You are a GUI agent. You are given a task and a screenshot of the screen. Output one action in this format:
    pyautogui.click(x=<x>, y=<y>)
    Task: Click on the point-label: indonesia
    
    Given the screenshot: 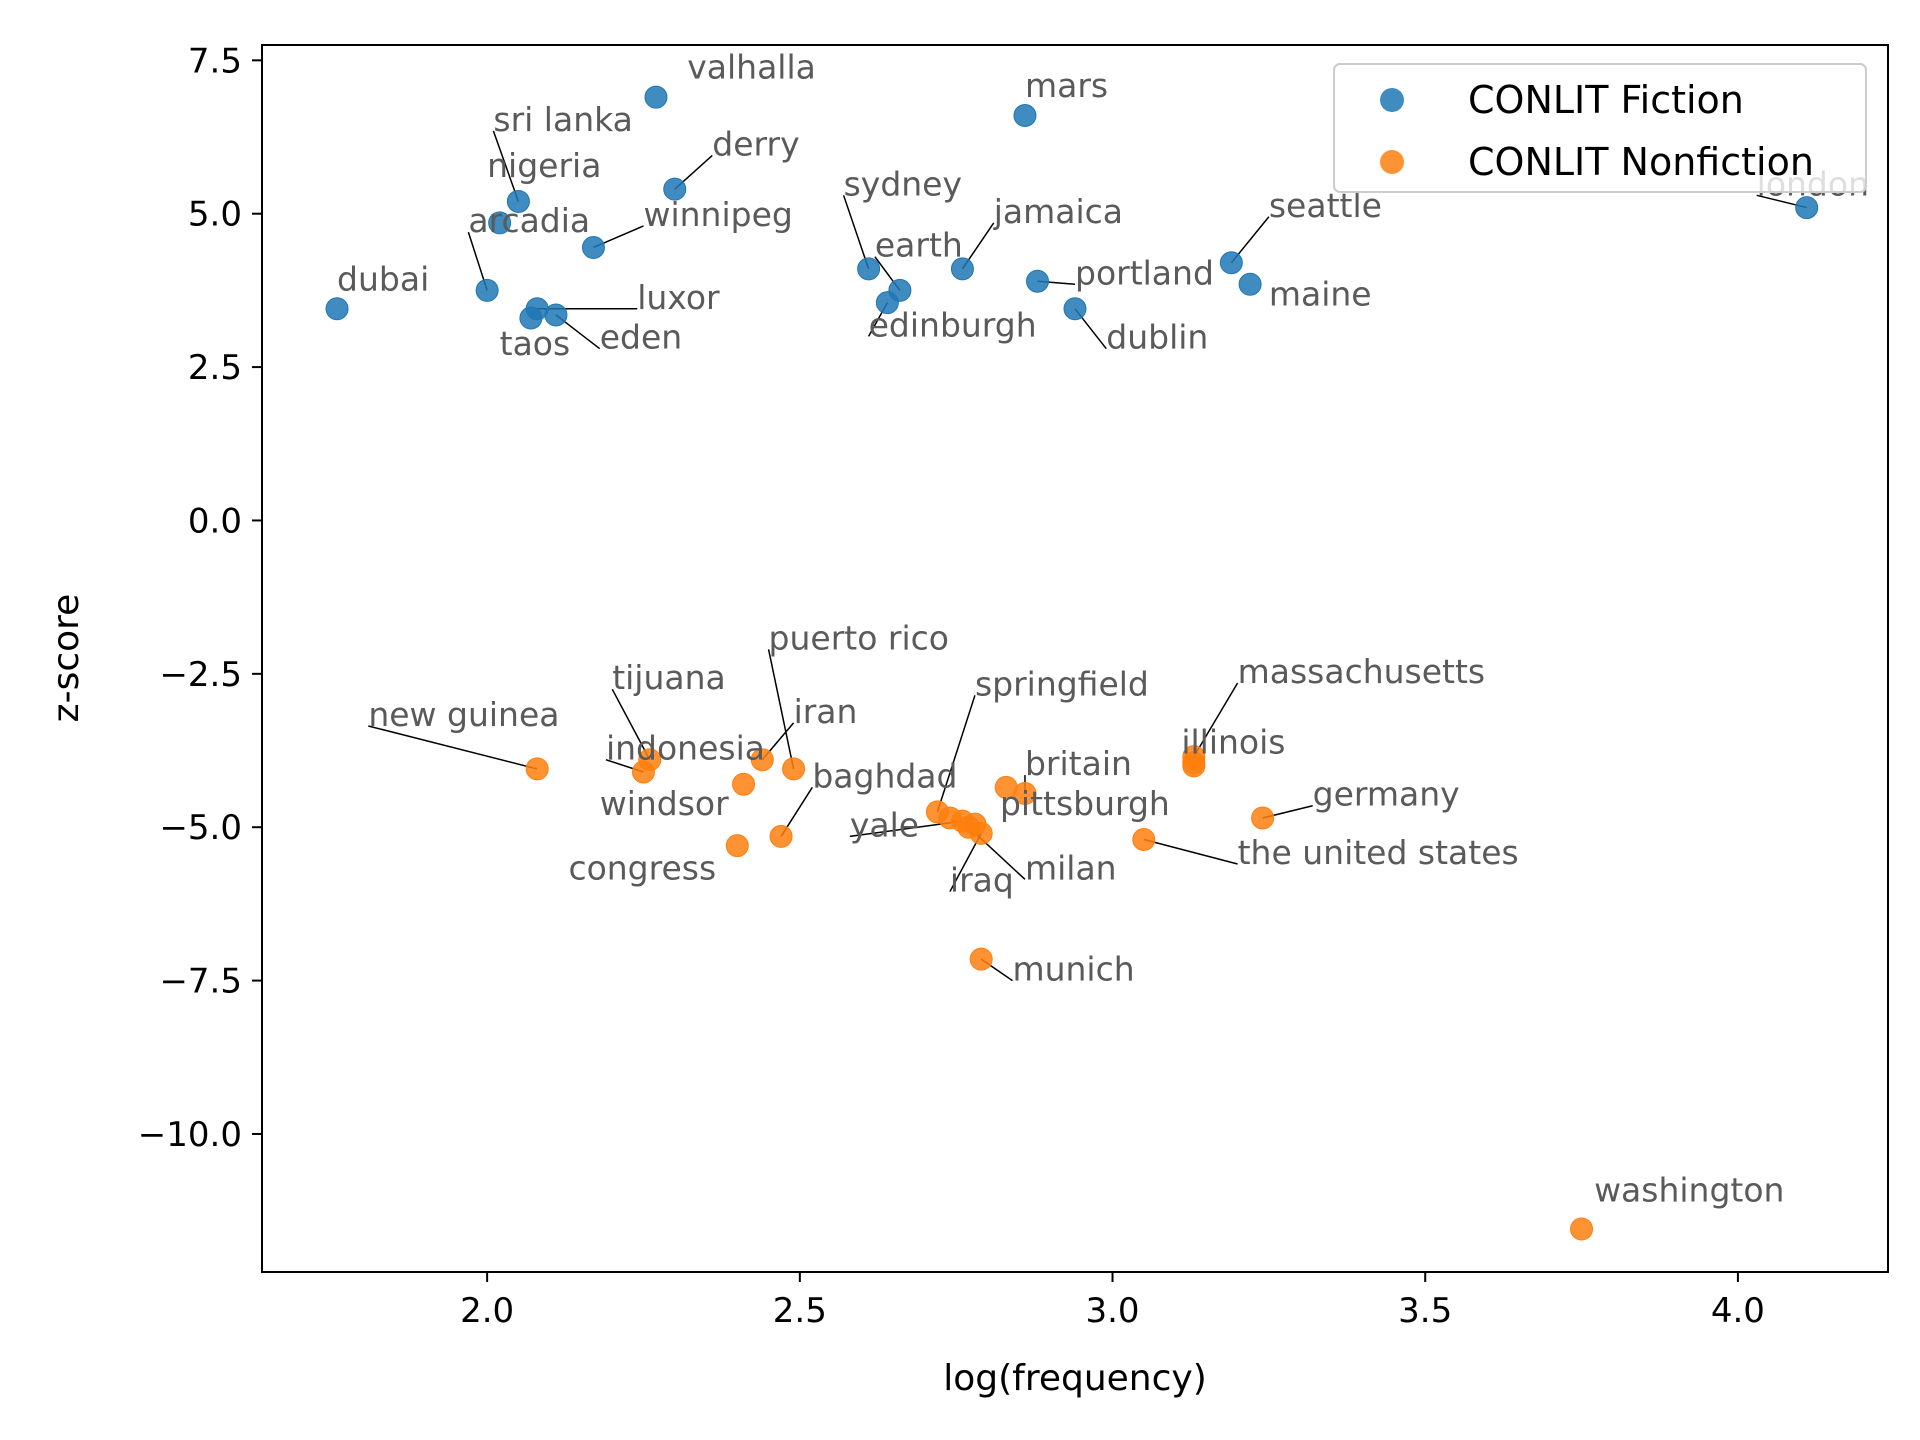 What is the action you would take?
    pyautogui.click(x=685, y=748)
    